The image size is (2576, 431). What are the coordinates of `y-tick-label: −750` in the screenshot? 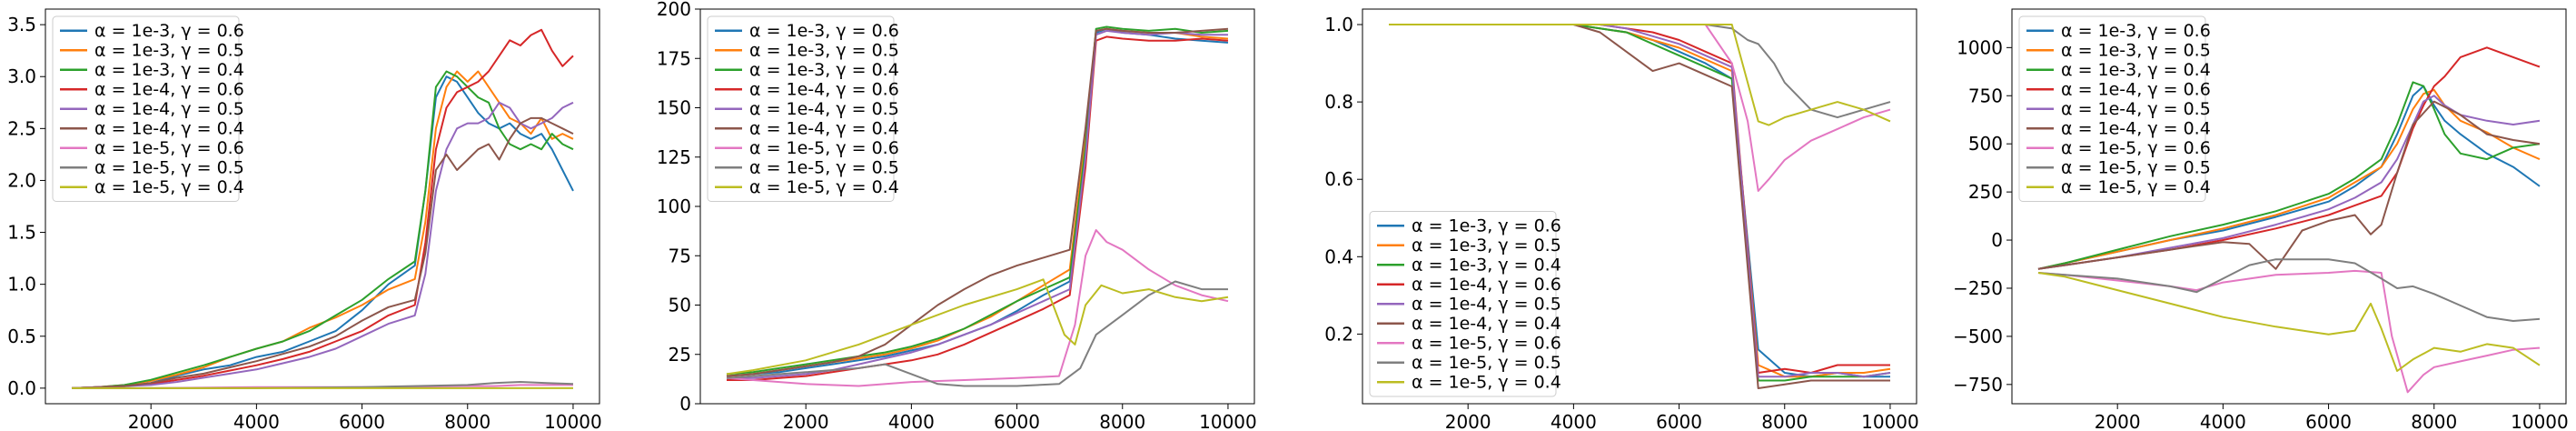 It's located at (1978, 385).